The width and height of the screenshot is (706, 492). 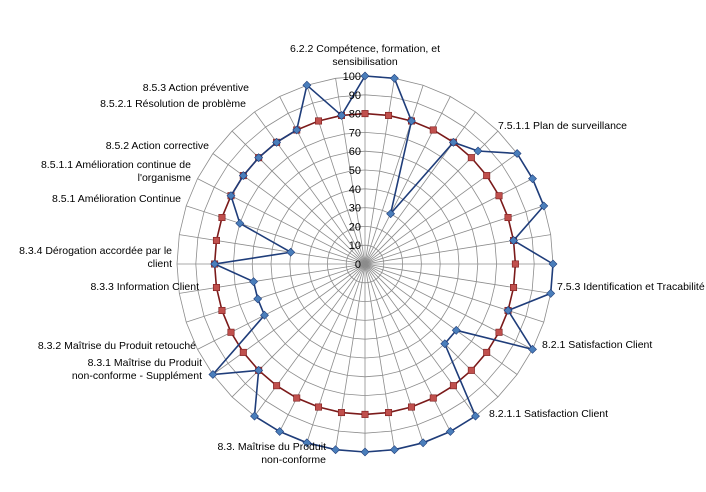 I want to click on category-label: 8.2.1 Satisfaction Client, so click(x=597, y=345).